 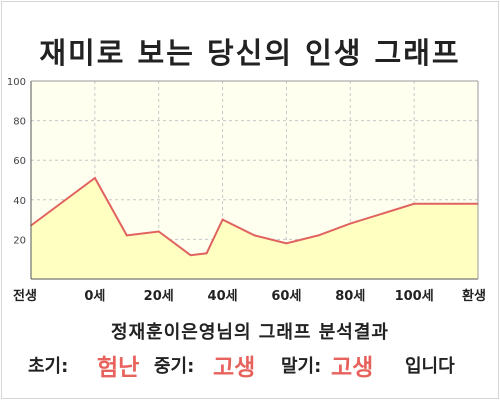 I want to click on x-tick-label: 20세, so click(x=159, y=296).